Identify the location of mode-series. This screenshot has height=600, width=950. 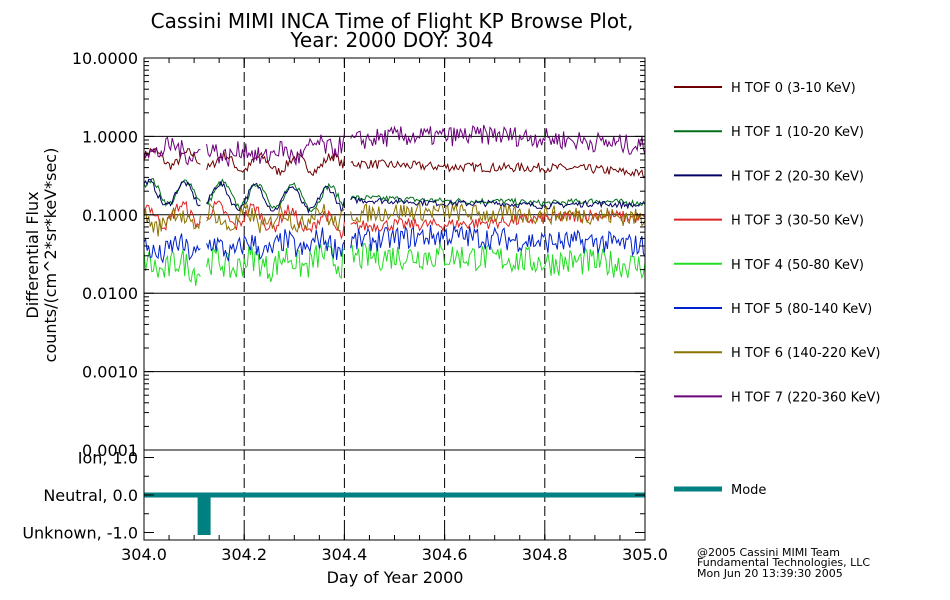
(394, 513).